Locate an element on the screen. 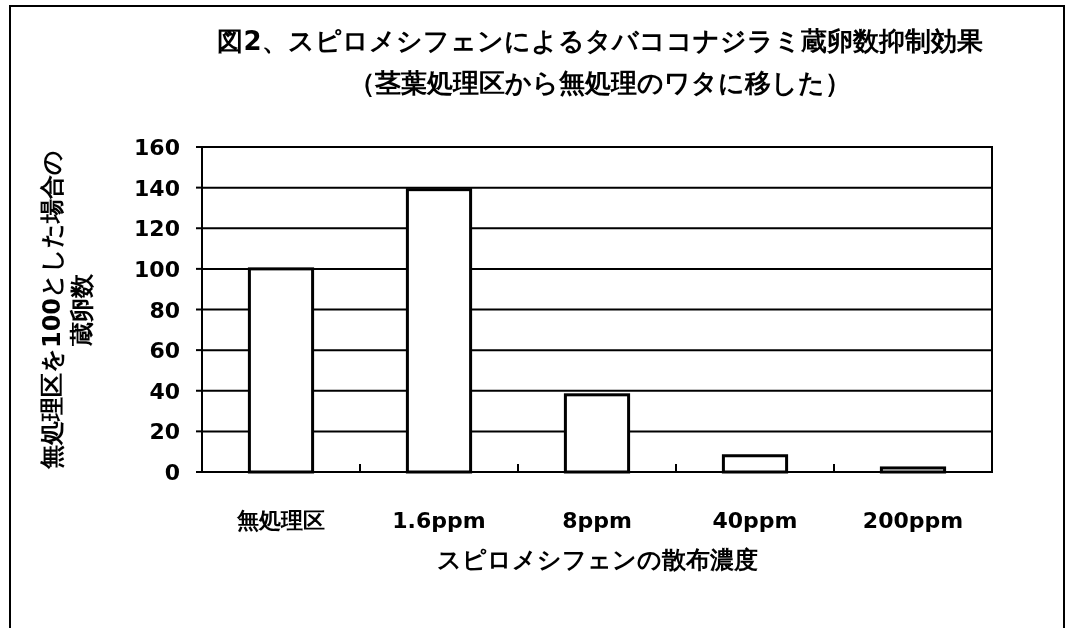 The width and height of the screenshot is (1070, 628). y-axis-title: 無処理区を100とした場合の蔵卵数 is located at coordinates (67, 310).